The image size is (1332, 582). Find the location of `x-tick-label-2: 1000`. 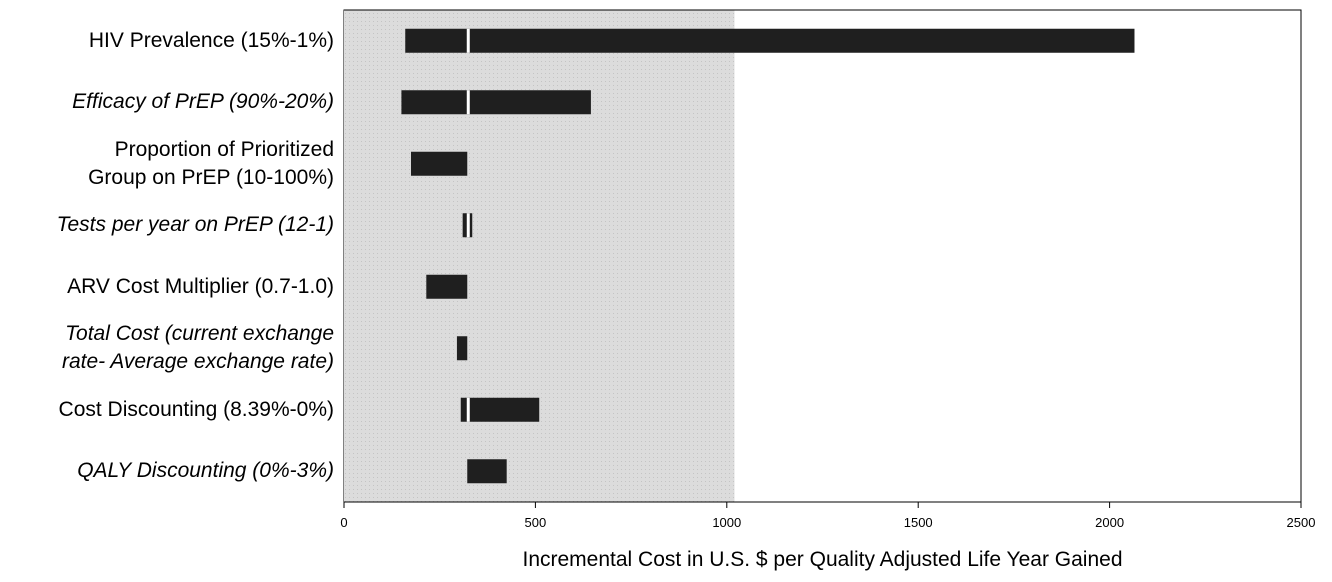

x-tick-label-2: 1000 is located at coordinates (726, 522).